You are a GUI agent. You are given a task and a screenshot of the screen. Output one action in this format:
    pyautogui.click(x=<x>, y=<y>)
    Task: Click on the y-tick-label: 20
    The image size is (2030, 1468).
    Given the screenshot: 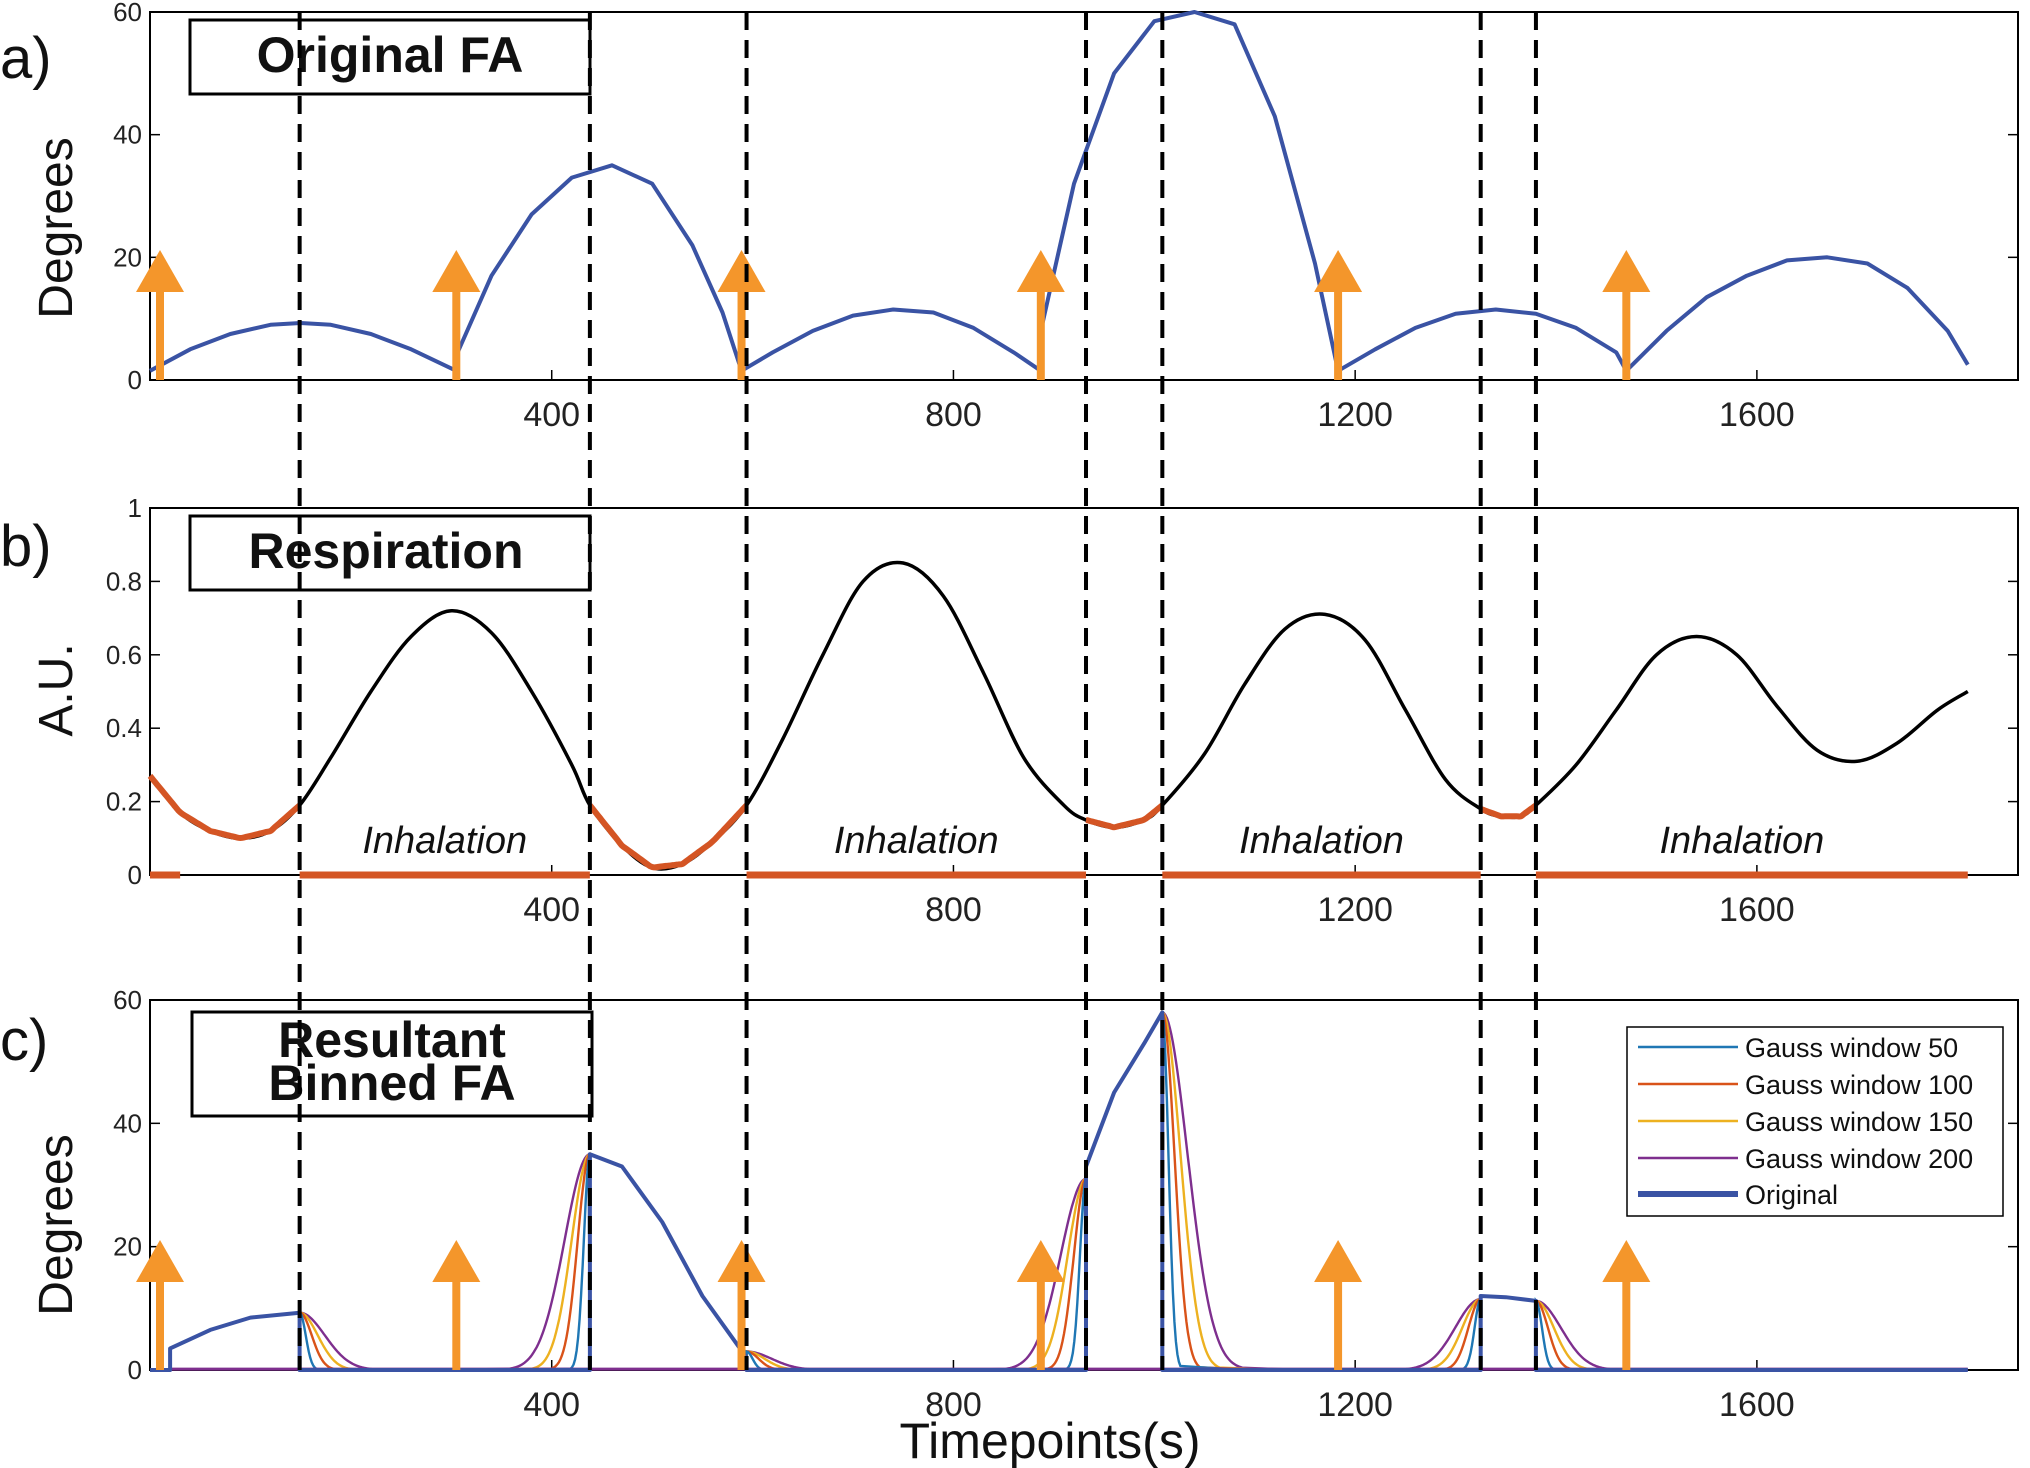 What is the action you would take?
    pyautogui.click(x=127, y=1247)
    